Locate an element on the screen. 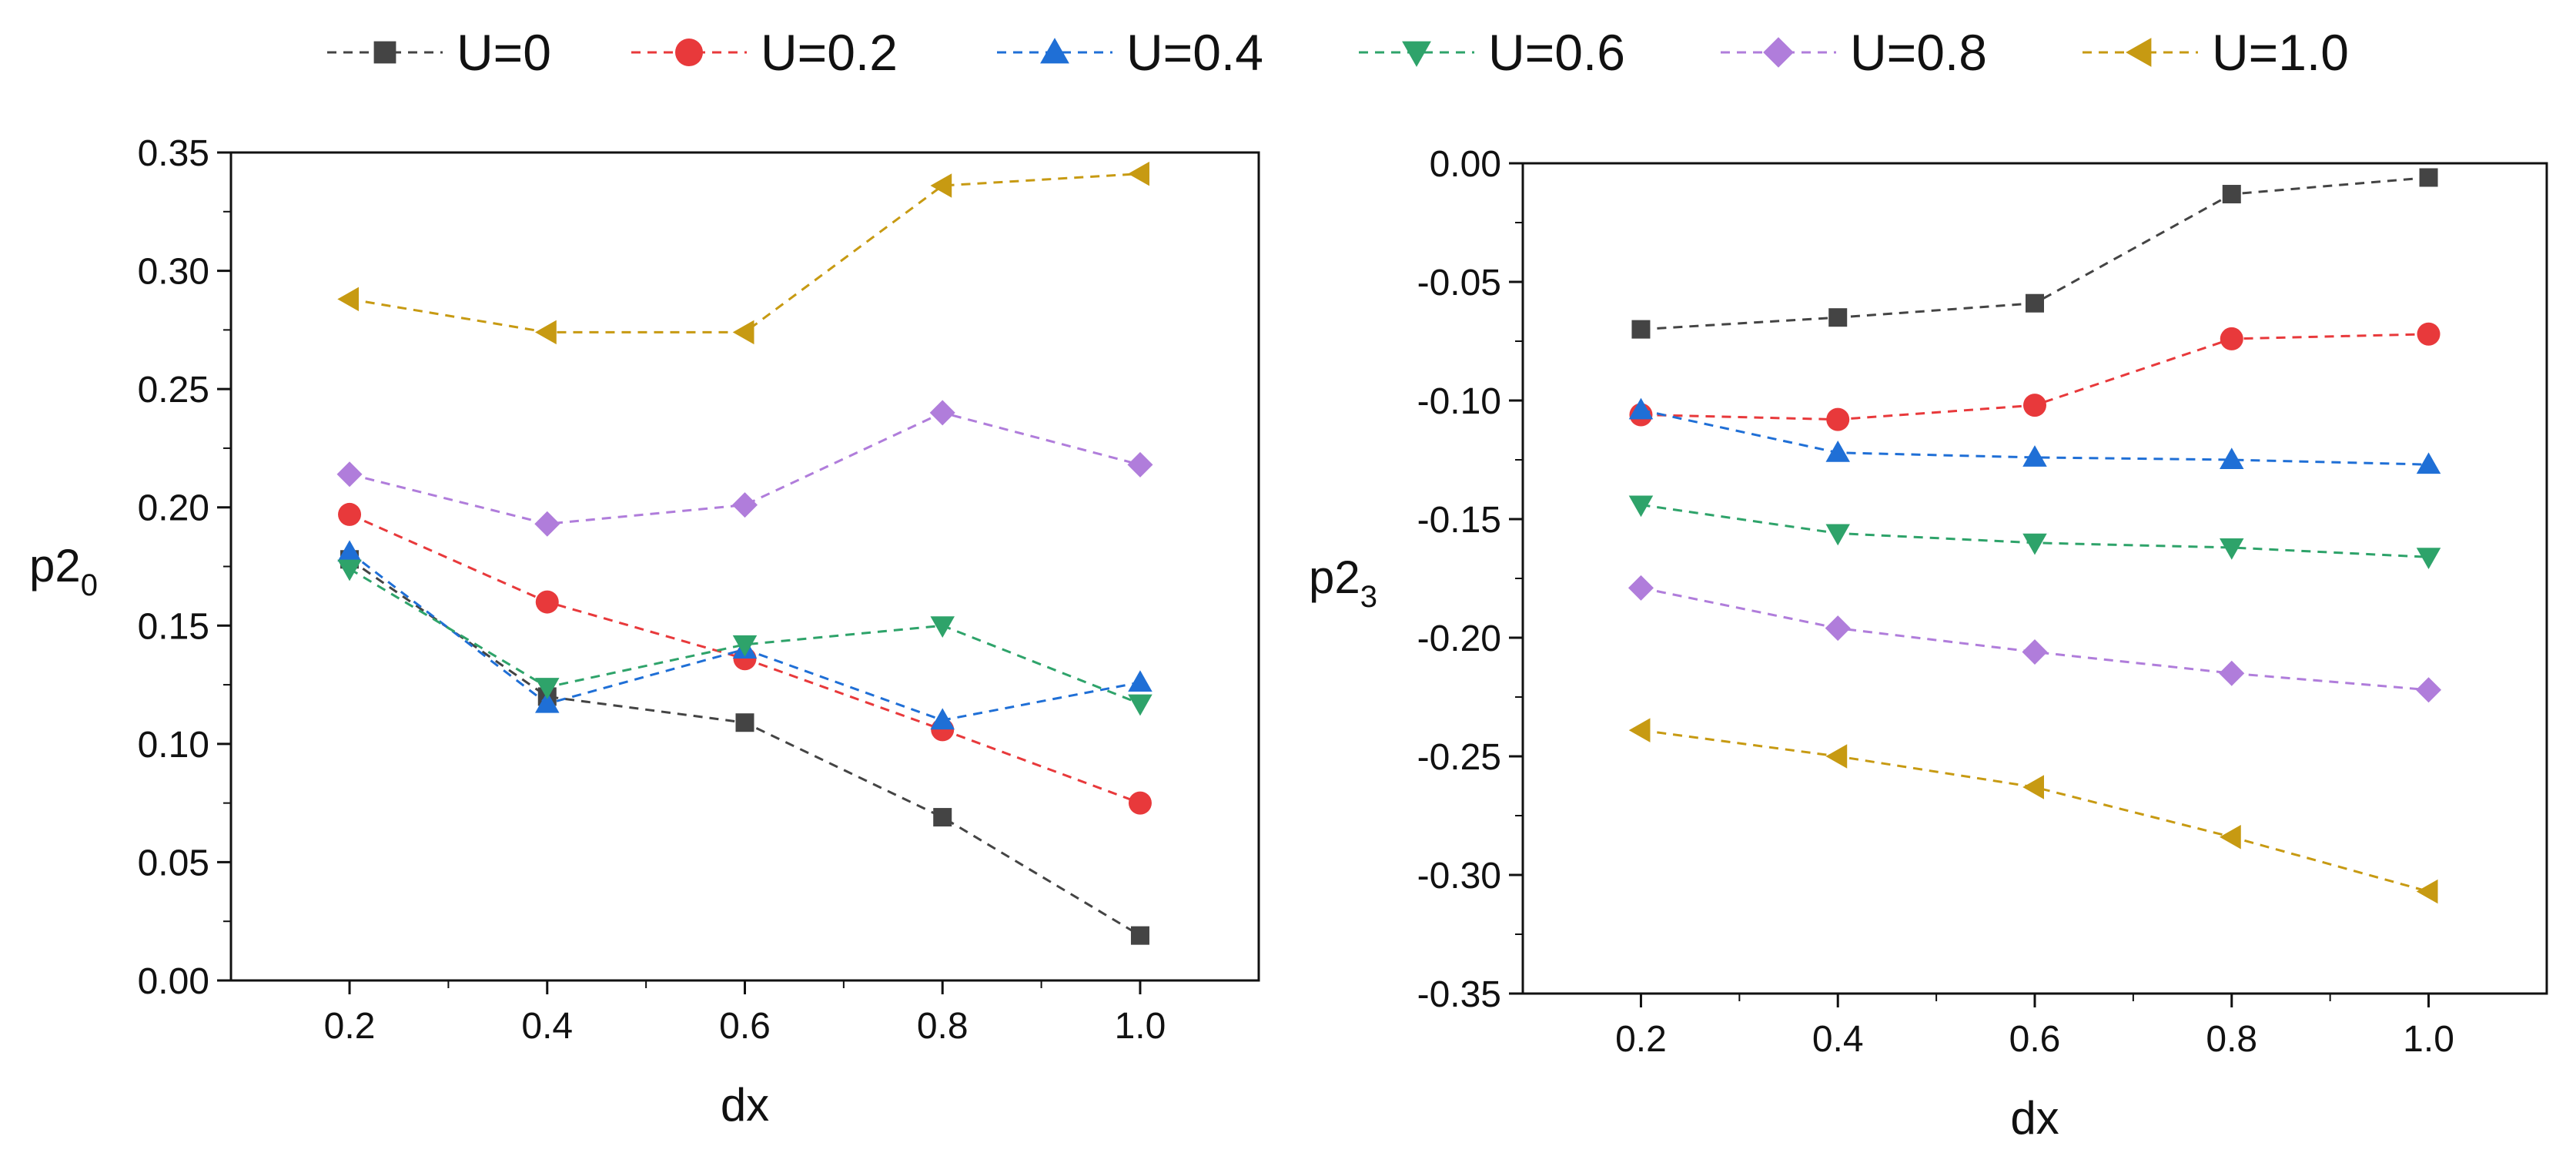 The height and width of the screenshot is (1163, 2576). y-axis: 0.00 0.05 0.10 0.15 0.20 0.25 0.30 0.35 is located at coordinates (185, 567).